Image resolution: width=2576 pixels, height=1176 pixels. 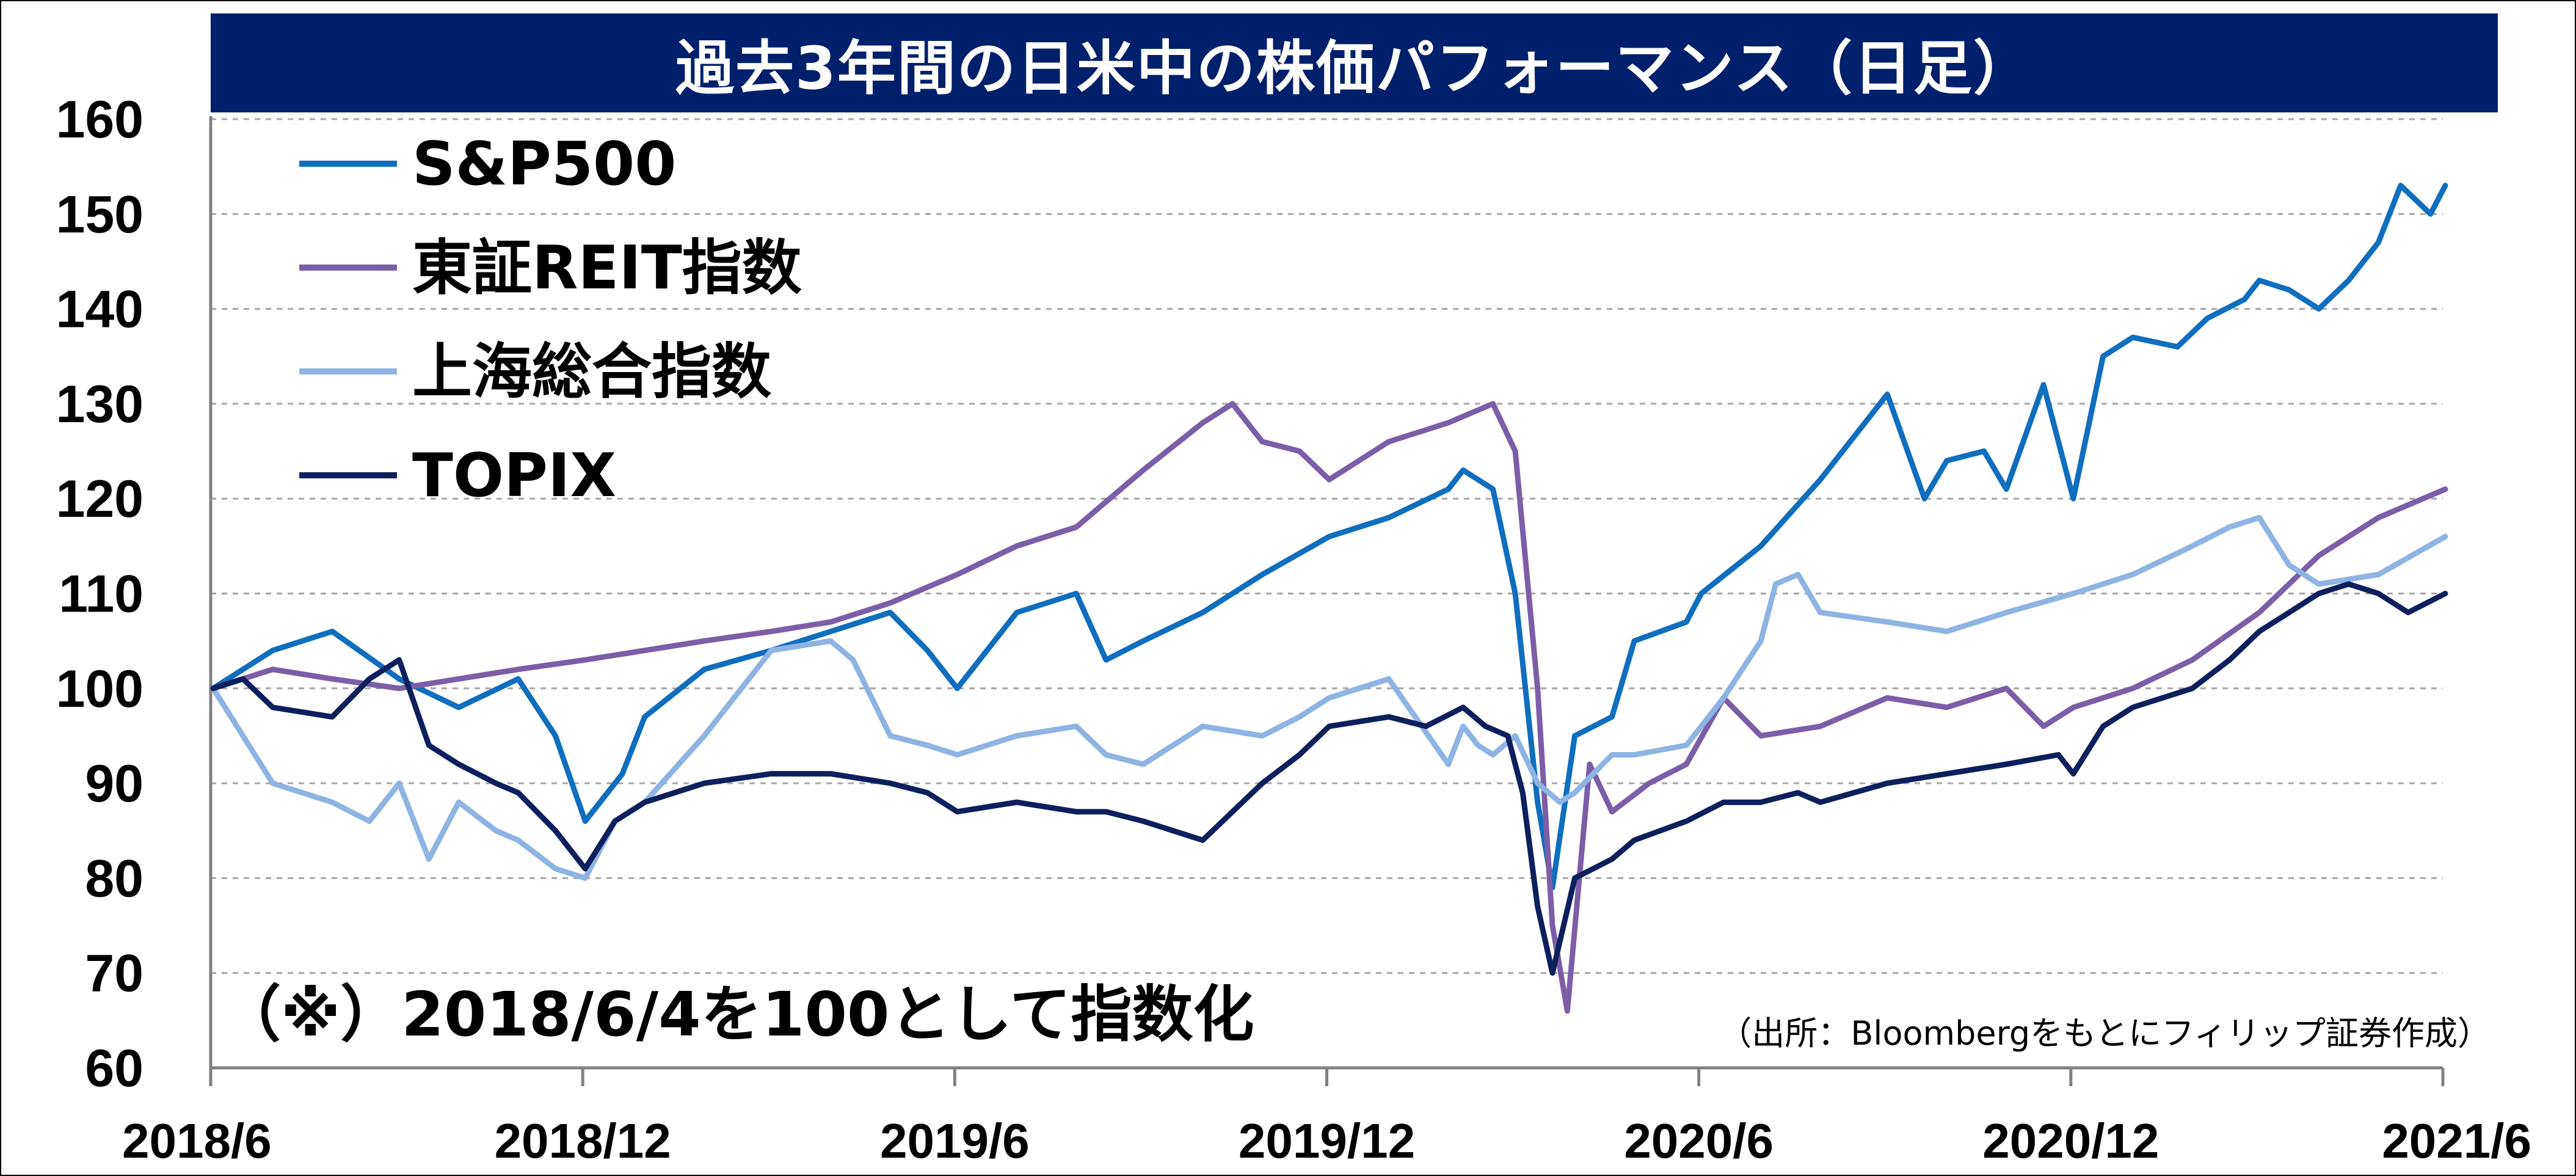 I want to click on y-tick-label: 80, so click(x=114, y=878).